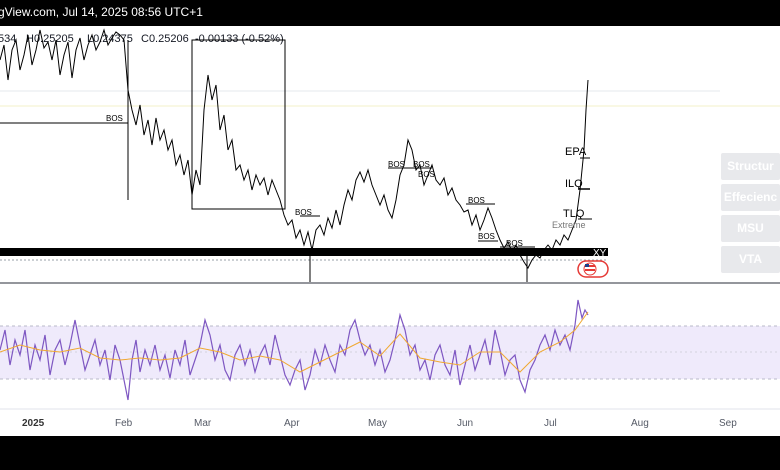 Image resolution: width=780 pixels, height=470 pixels. What do you see at coordinates (640, 423) in the screenshot?
I see `x-axis-label: Aug` at bounding box center [640, 423].